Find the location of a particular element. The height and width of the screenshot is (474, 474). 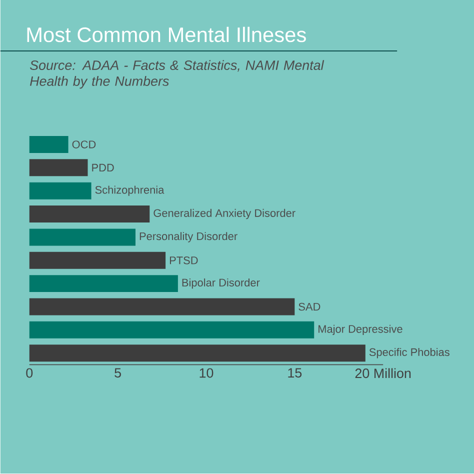

y-tick-label: Schizophrenia is located at coordinates (129, 191).